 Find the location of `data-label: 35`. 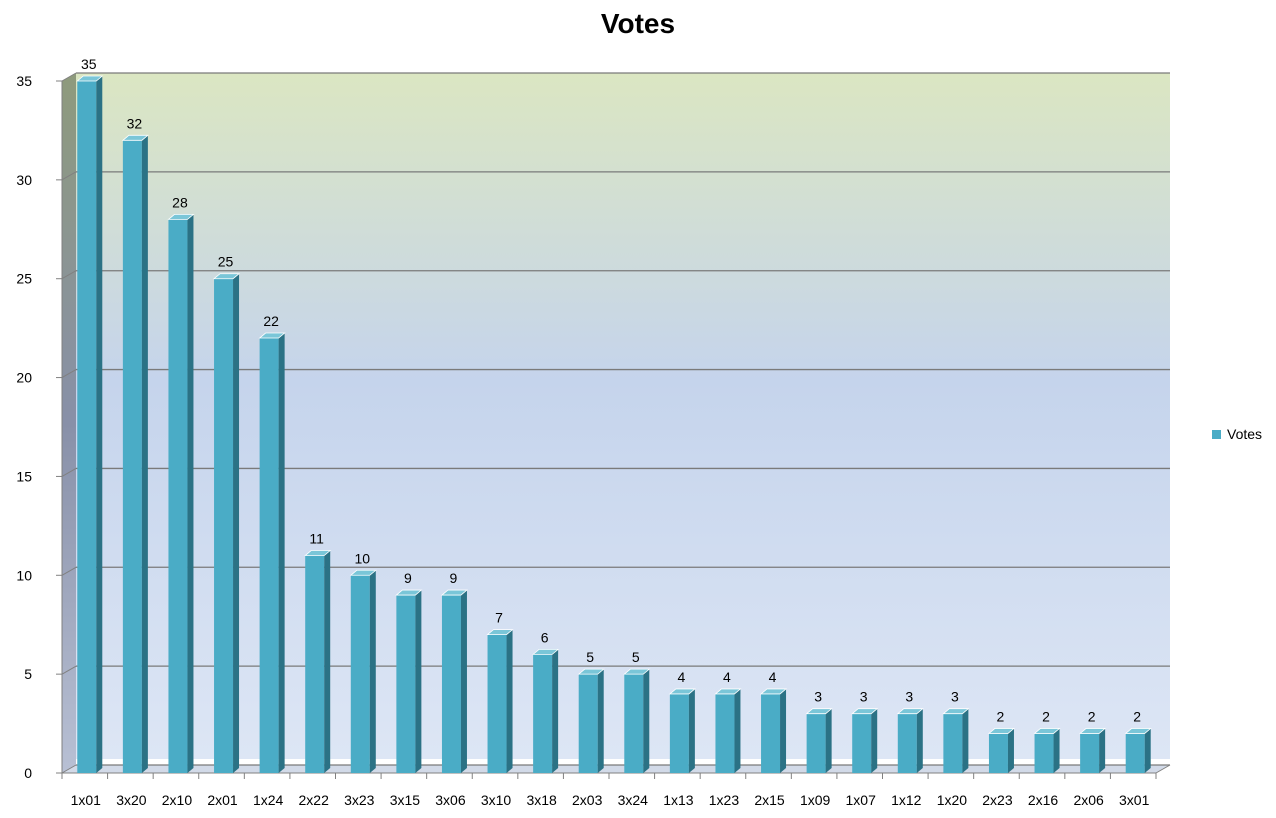

data-label: 35 is located at coordinates (89, 64).